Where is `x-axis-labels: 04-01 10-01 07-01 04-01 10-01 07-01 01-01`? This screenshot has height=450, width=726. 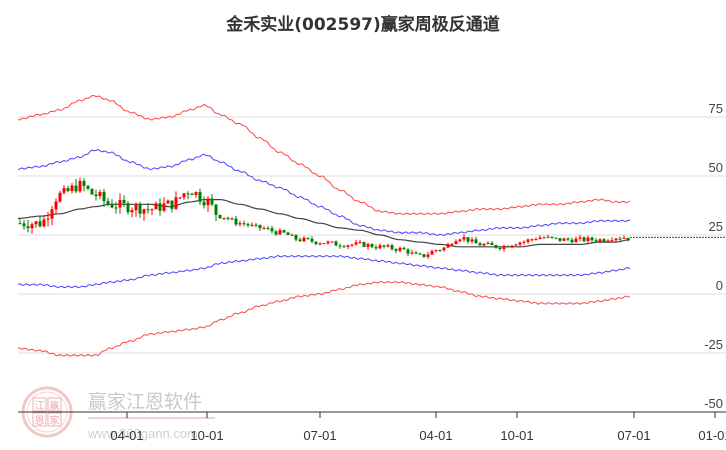
x-axis-labels: 04-01 10-01 07-01 04-01 10-01 07-01 01-01 is located at coordinates (418, 435).